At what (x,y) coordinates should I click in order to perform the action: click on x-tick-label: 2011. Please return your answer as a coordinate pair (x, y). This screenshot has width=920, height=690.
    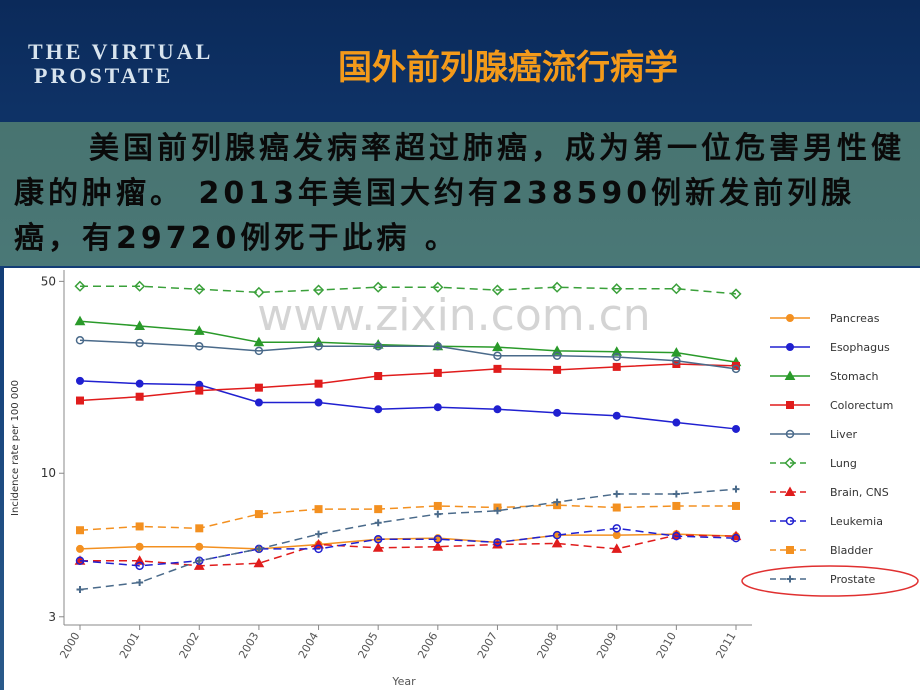
    Looking at the image, I should click on (725, 645).